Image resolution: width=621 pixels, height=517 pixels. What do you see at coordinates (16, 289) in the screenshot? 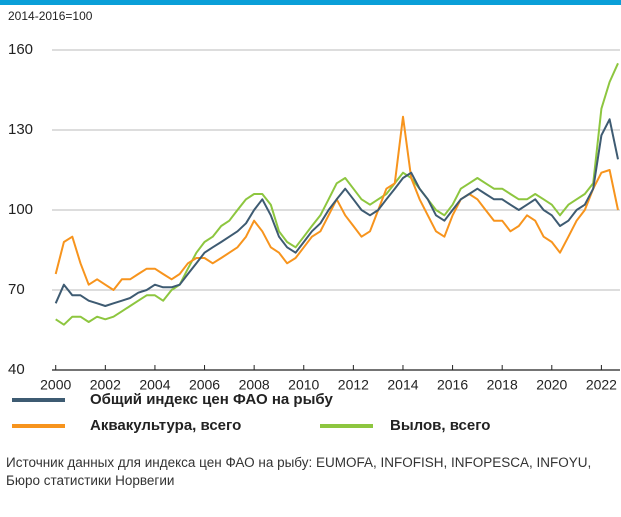
I see `y-tick-label: 70` at bounding box center [16, 289].